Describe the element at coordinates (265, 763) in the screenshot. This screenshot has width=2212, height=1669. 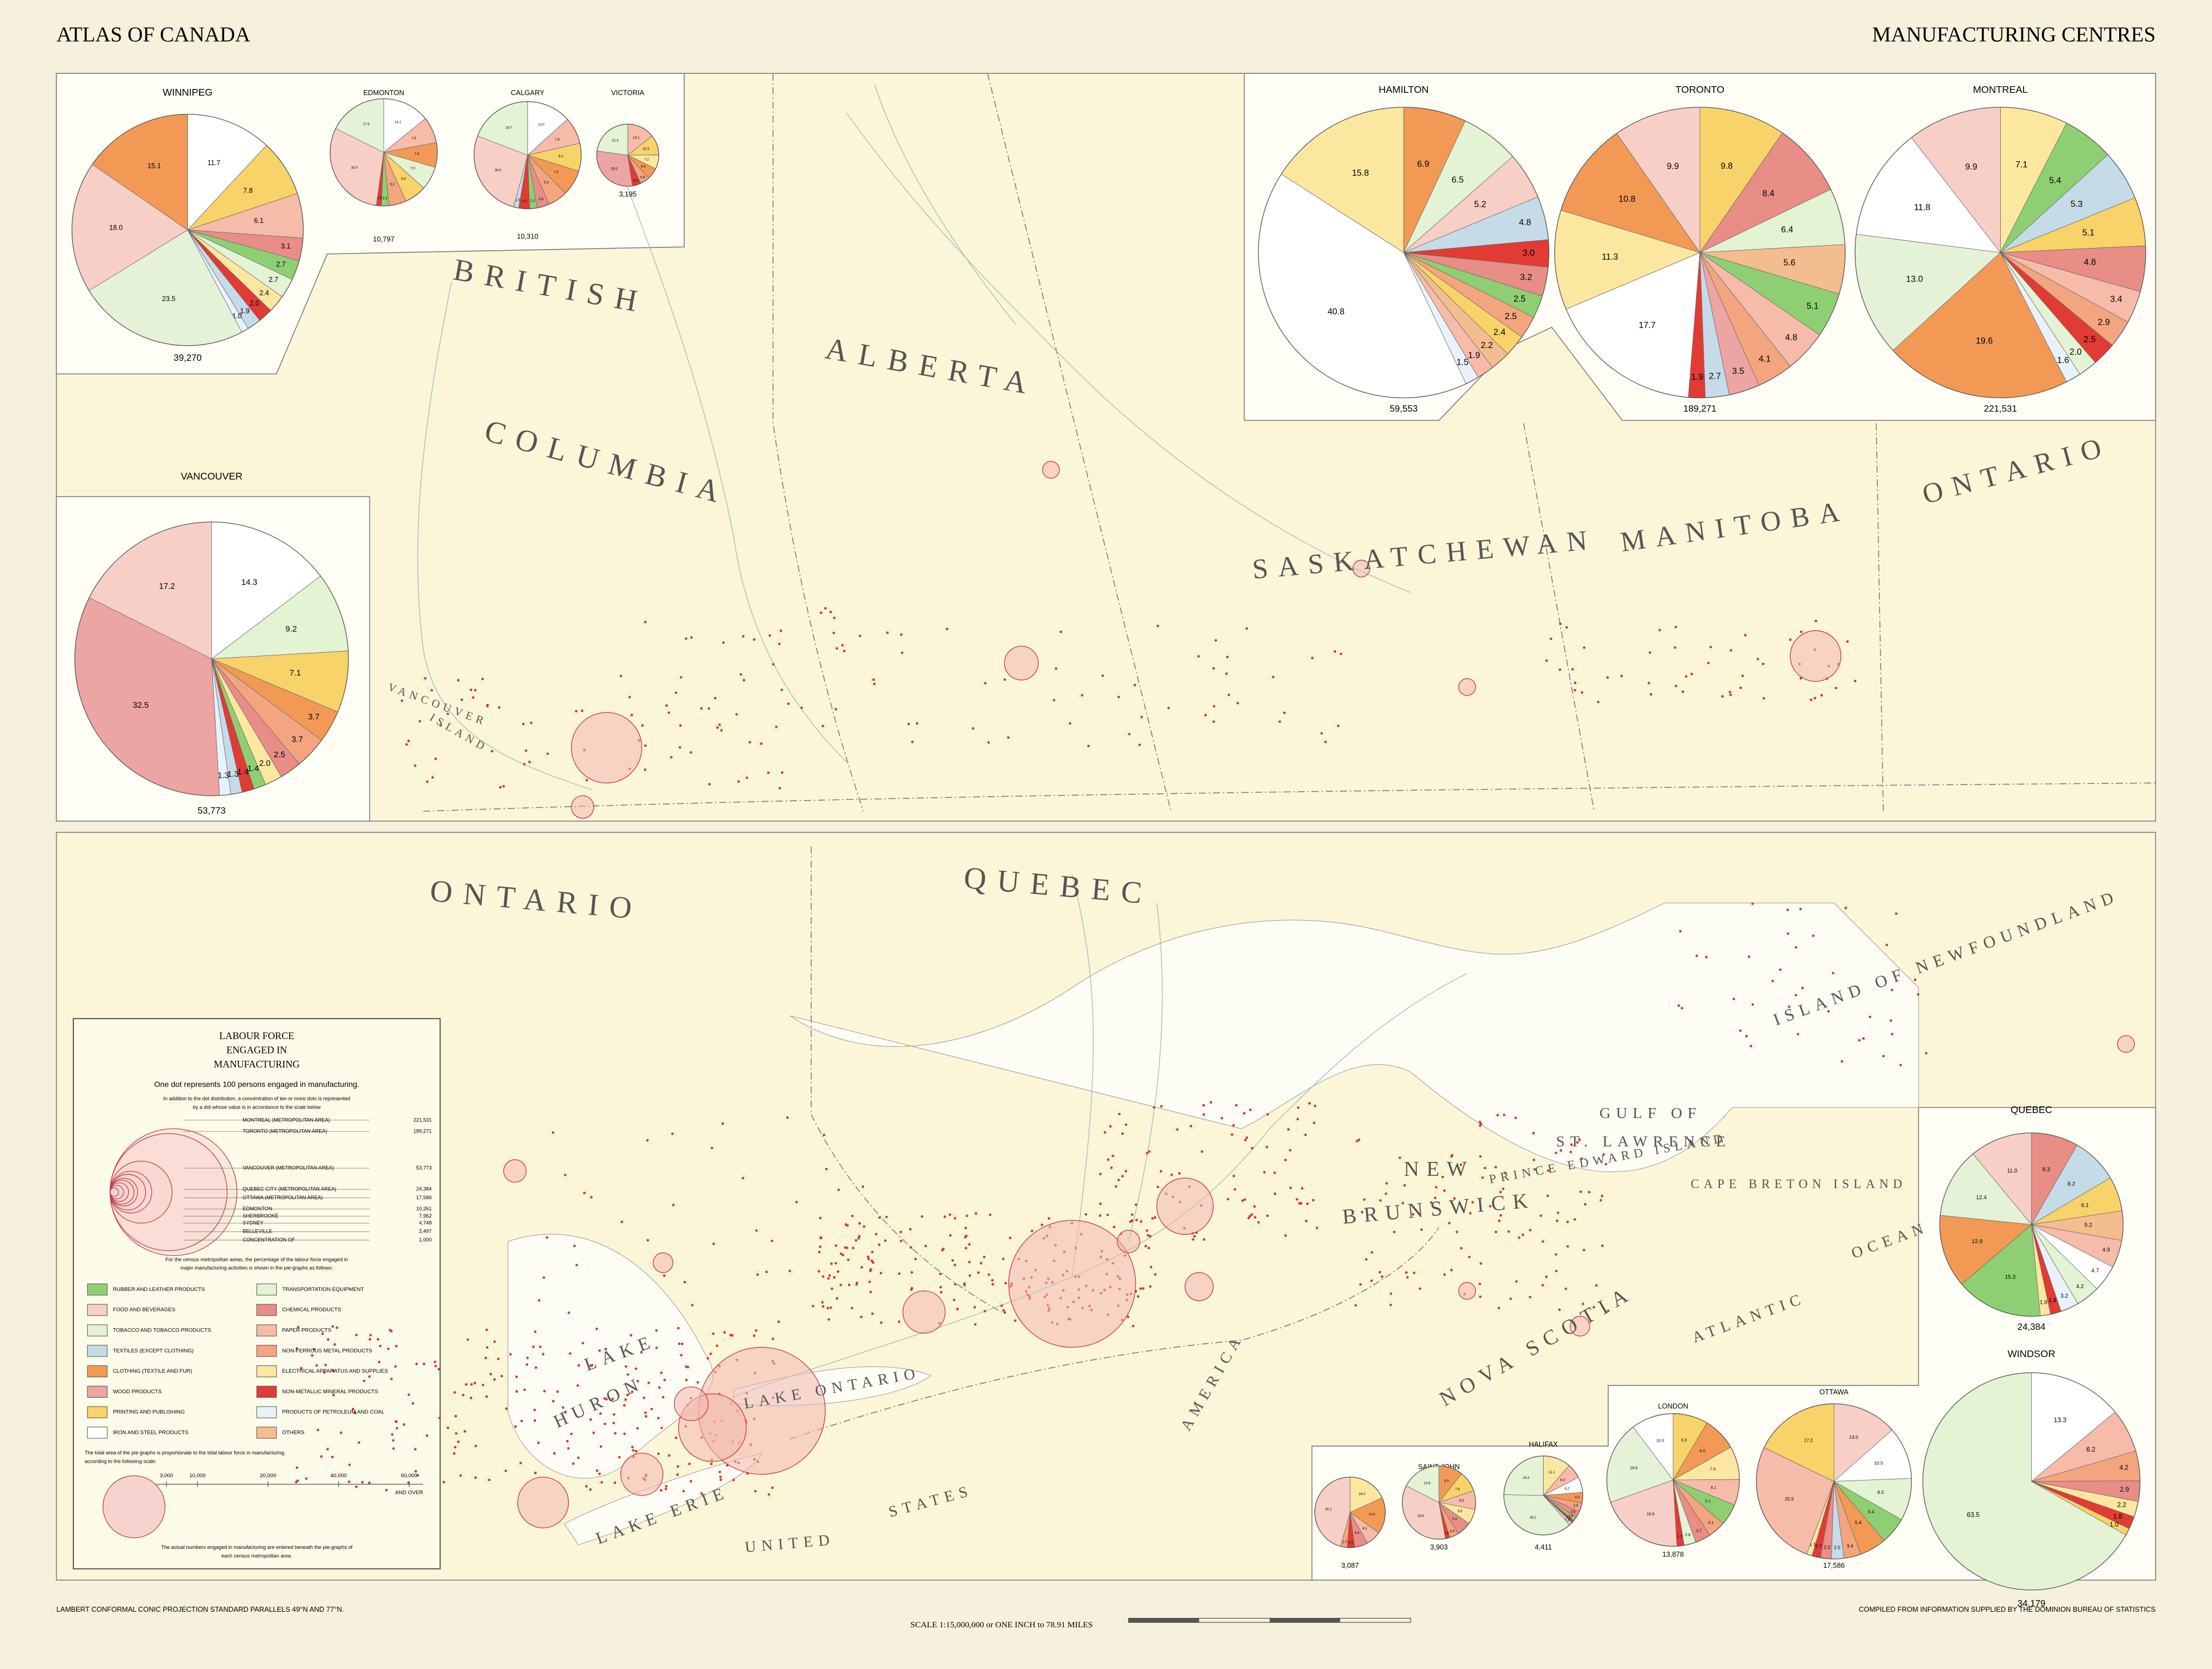
I see `slice-label: 2.0` at that location.